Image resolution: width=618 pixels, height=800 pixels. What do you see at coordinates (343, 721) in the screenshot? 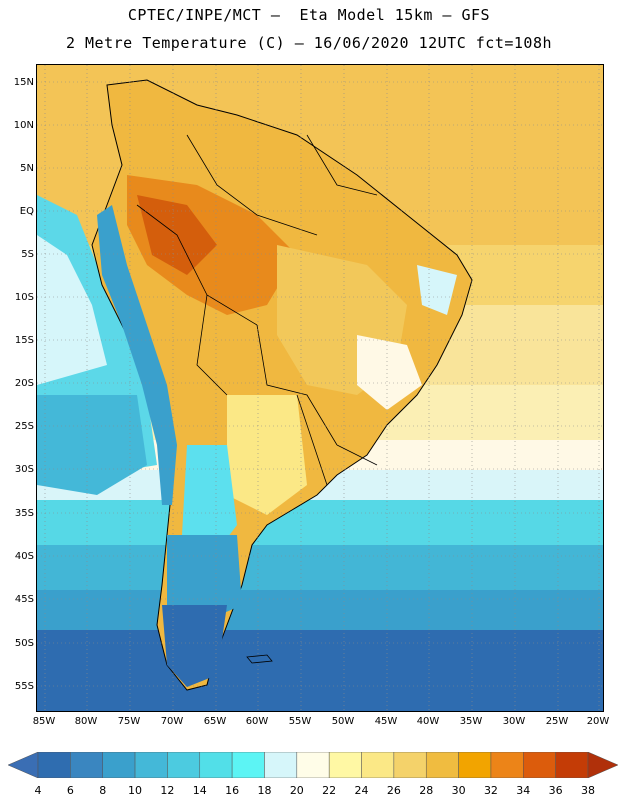
I see `lon-label-50w: 50W` at bounding box center [343, 721].